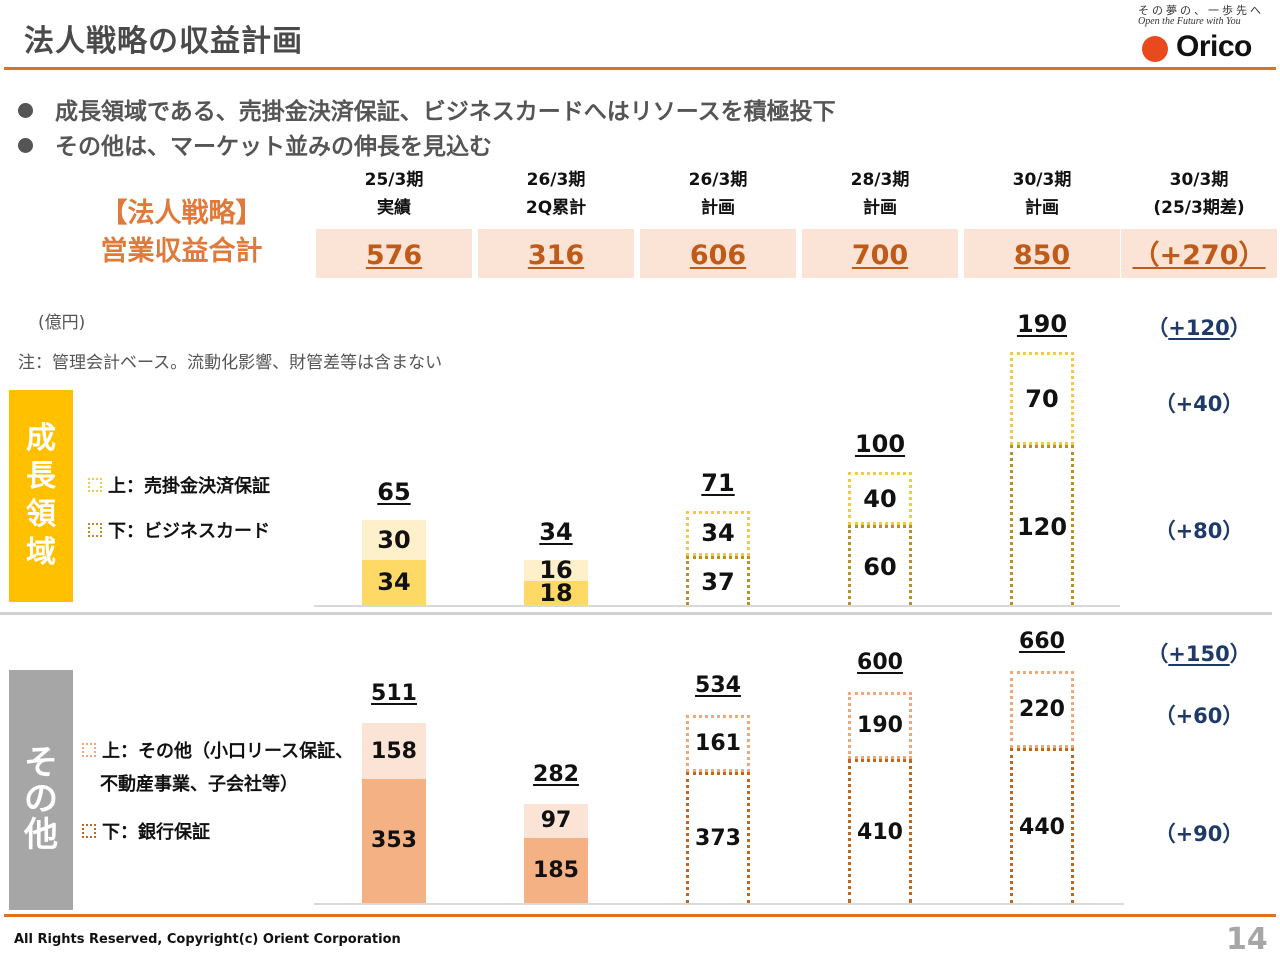 The image size is (1280, 960). I want to click on bar-value-label: 353, so click(394, 841).